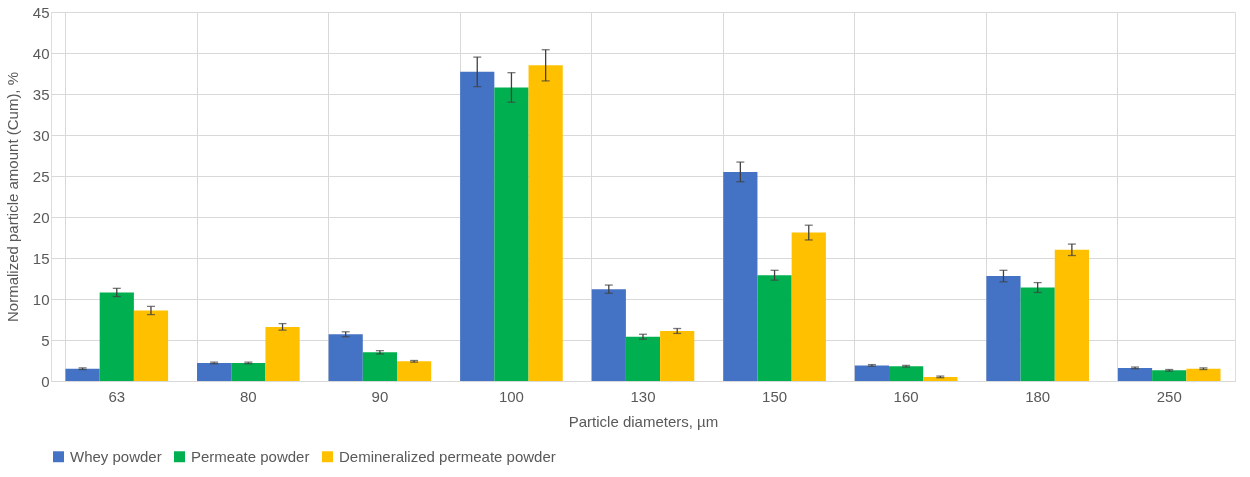  I want to click on x-tick-label: 160, so click(906, 396).